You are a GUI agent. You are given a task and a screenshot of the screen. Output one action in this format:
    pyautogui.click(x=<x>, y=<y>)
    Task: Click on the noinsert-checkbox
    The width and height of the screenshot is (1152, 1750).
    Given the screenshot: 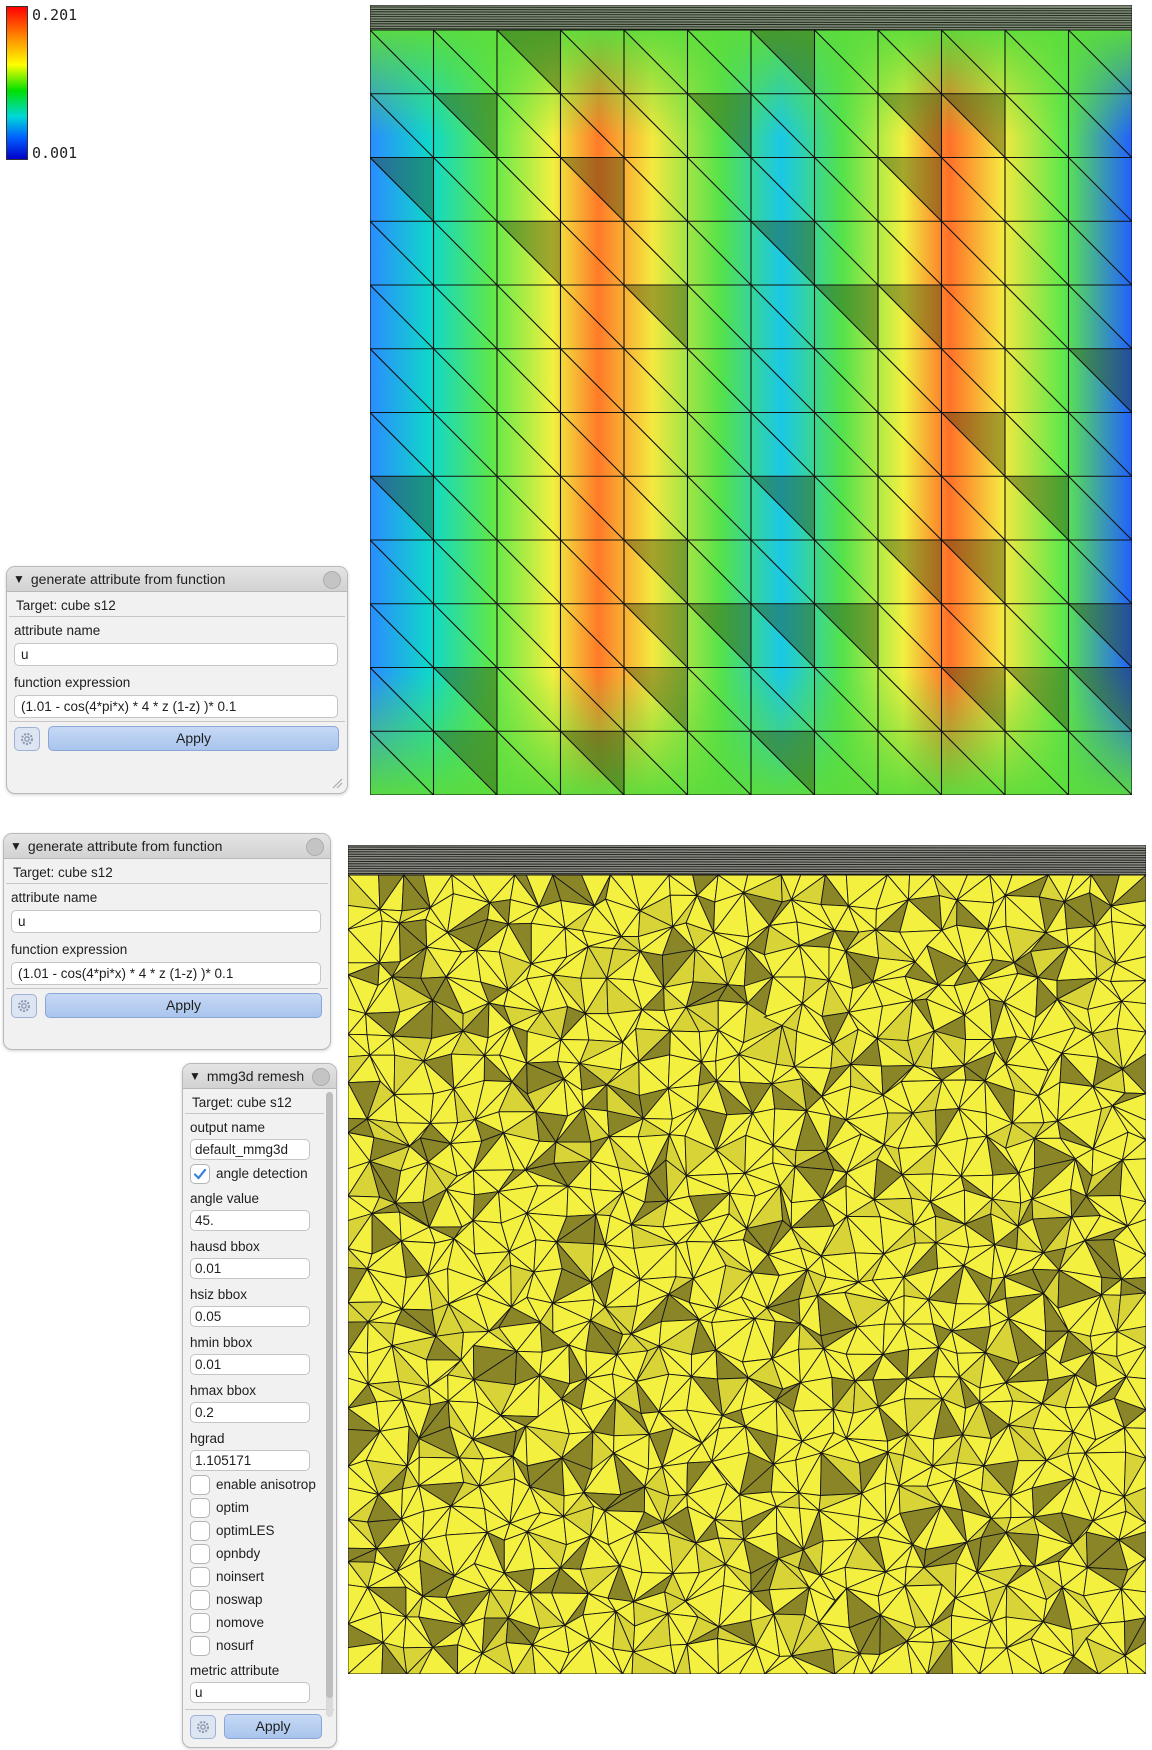 What is the action you would take?
    pyautogui.click(x=200, y=1576)
    